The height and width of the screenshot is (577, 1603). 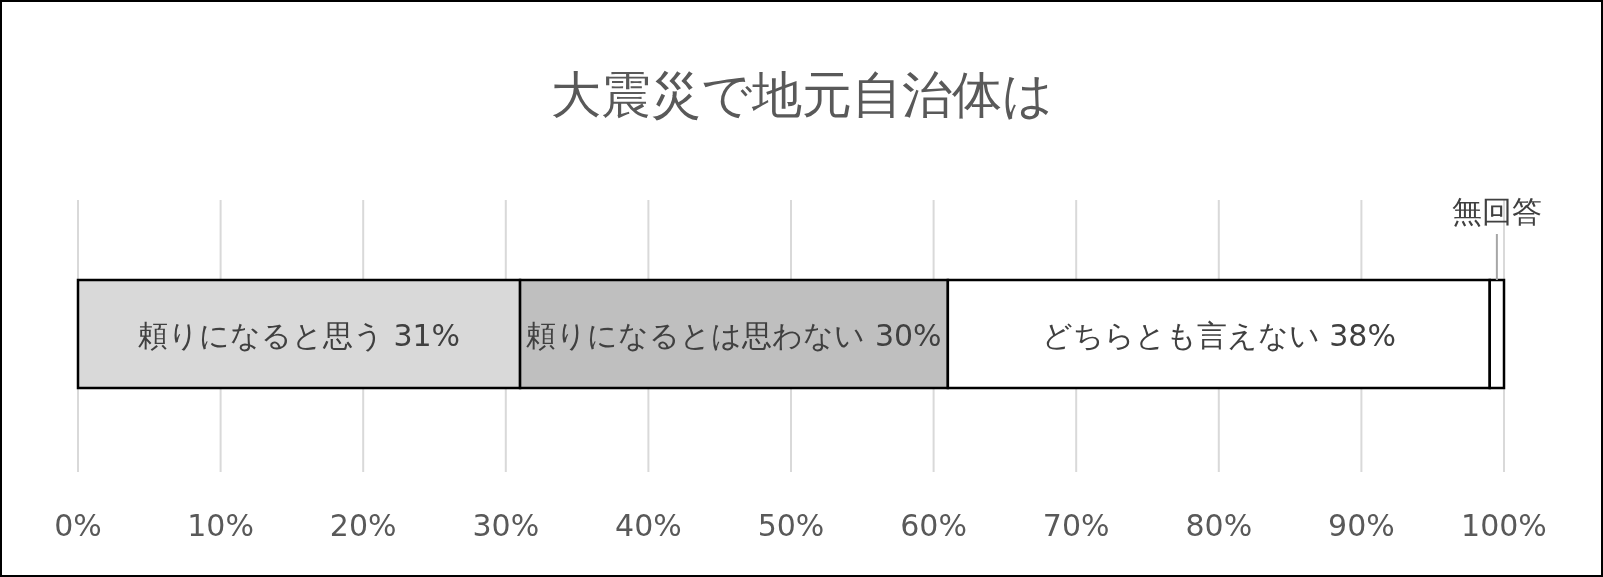 What do you see at coordinates (1361, 525) in the screenshot?
I see `x-tick-label: 90%` at bounding box center [1361, 525].